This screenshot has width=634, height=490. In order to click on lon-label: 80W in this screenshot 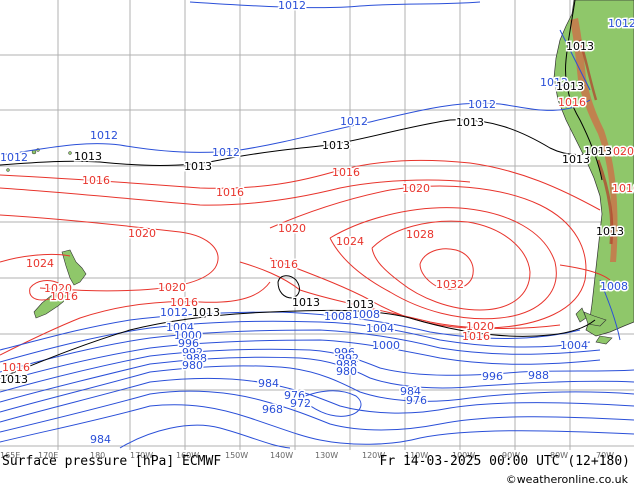, I will do `click(559, 455)`.